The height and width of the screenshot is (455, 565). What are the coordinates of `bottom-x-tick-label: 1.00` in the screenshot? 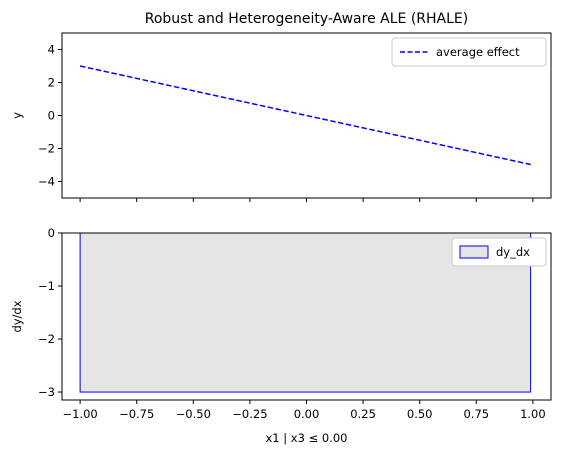 It's located at (533, 414).